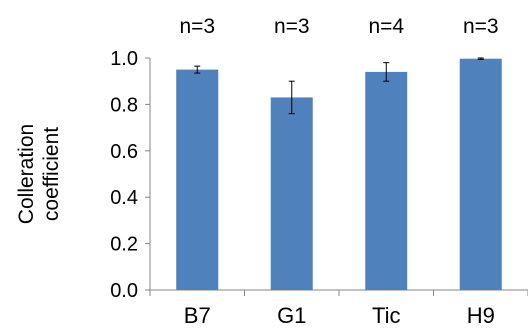 This screenshot has width=528, height=333. I want to click on y-axis-label-line: coefficient, so click(51, 174).